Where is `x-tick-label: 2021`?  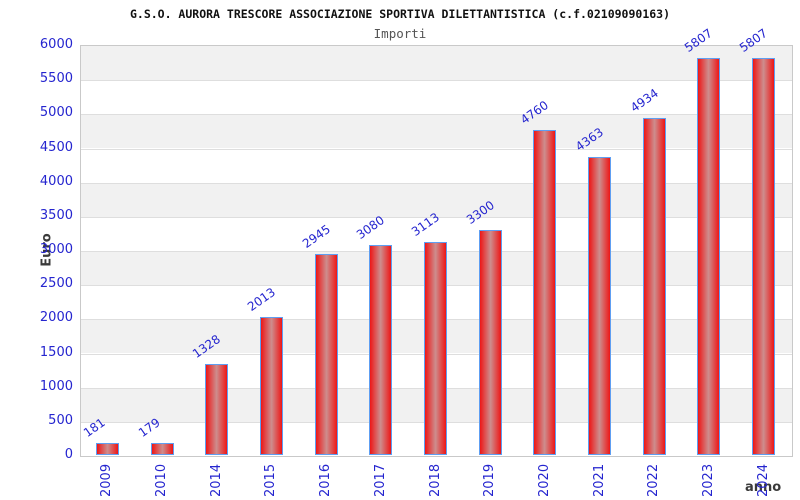
x-tick-label: 2021 is located at coordinates (599, 480).